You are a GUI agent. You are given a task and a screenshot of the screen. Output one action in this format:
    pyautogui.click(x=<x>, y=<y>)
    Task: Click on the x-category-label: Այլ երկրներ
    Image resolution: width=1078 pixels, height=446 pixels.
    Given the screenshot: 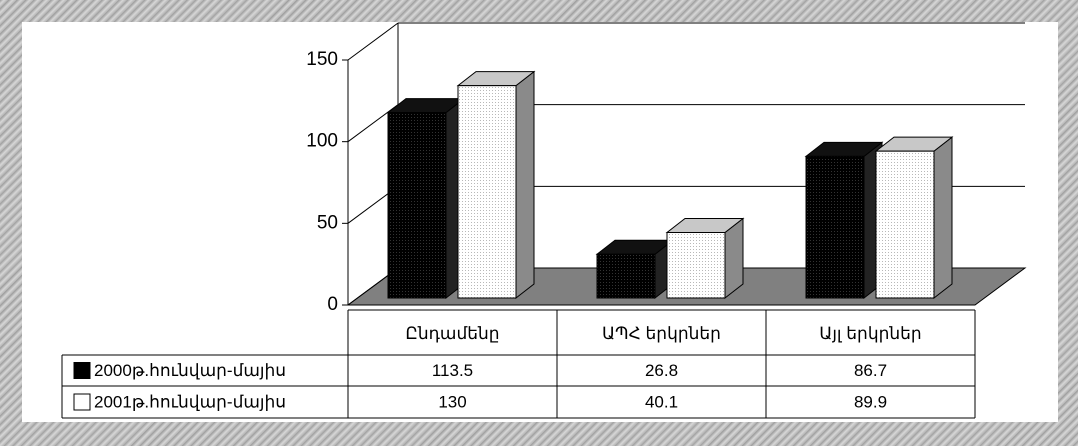 What is the action you would take?
    pyautogui.click(x=870, y=333)
    